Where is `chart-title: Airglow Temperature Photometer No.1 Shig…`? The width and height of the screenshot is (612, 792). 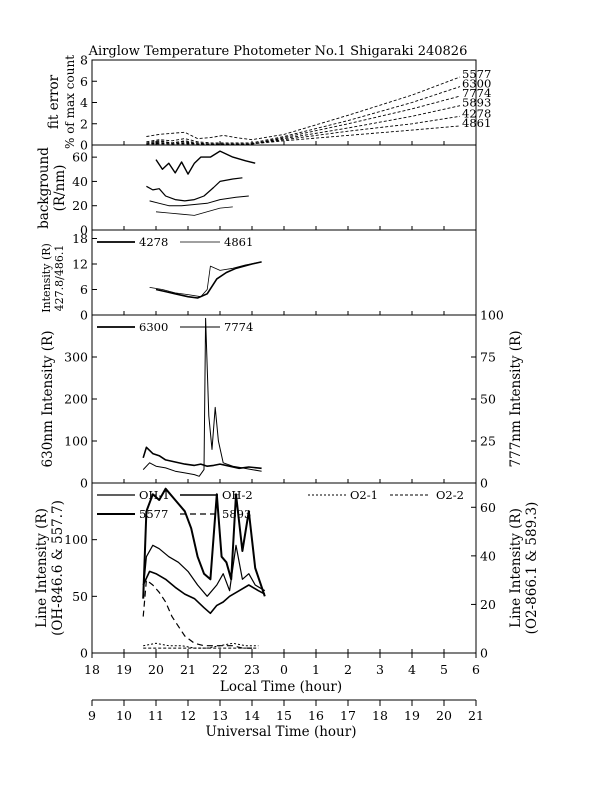 chart-title: Airglow Temperature Photometer No.1 Shig… is located at coordinates (278, 51).